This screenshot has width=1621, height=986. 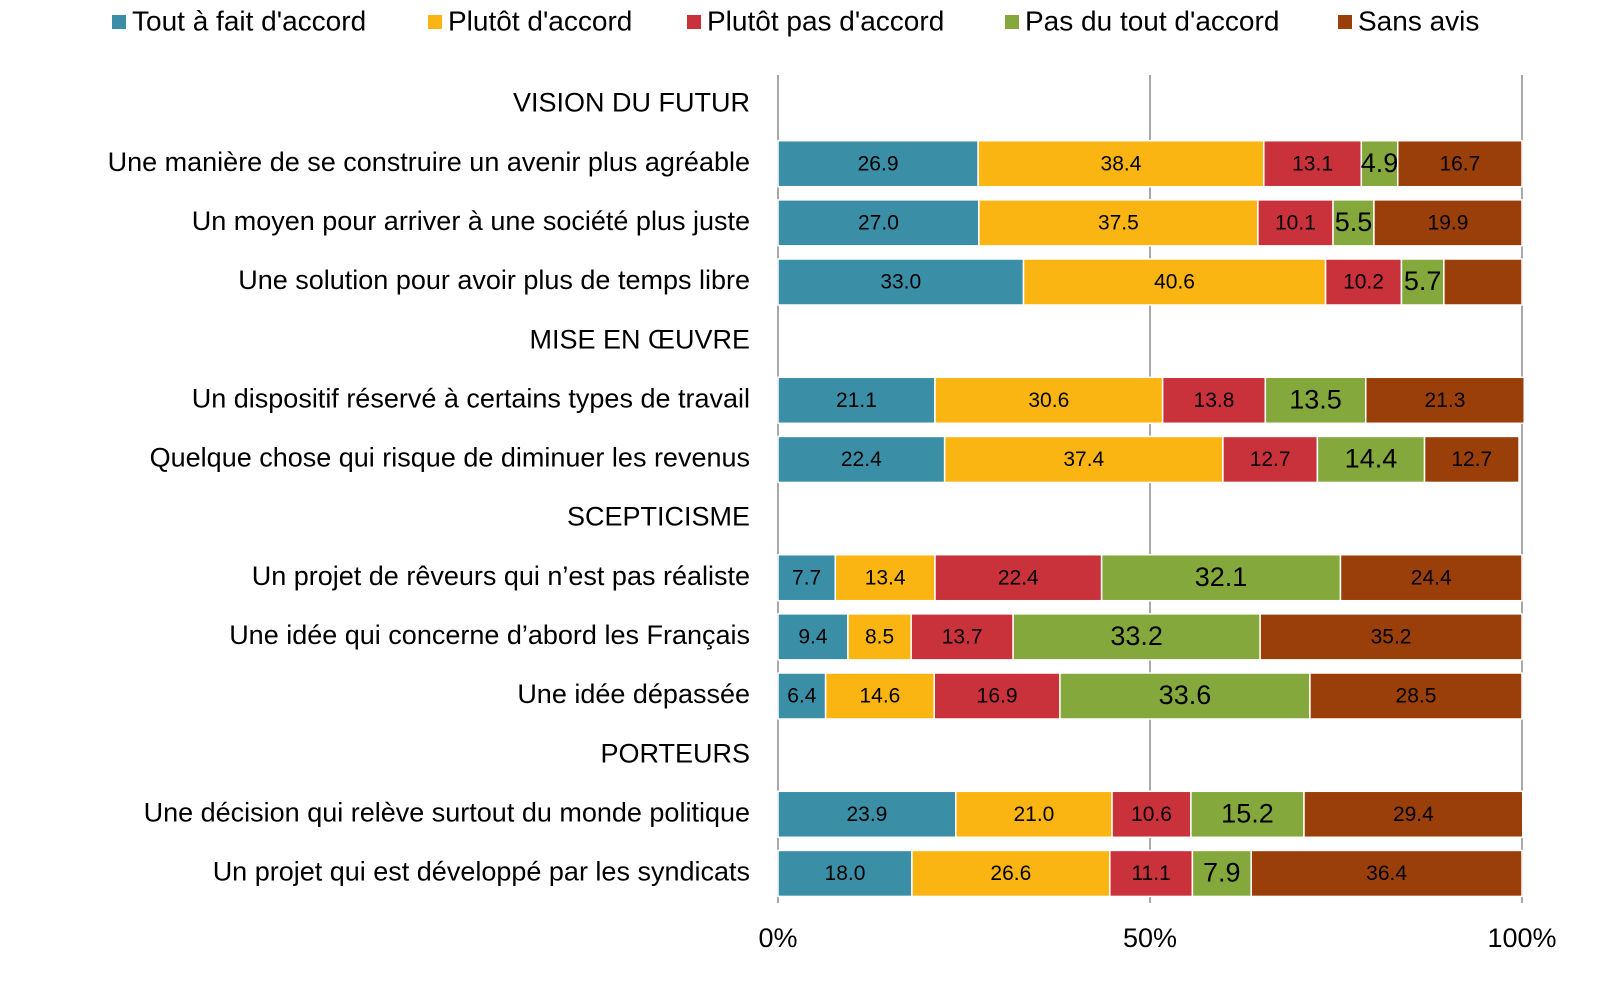 I want to click on data-label: 18.0, so click(x=845, y=873).